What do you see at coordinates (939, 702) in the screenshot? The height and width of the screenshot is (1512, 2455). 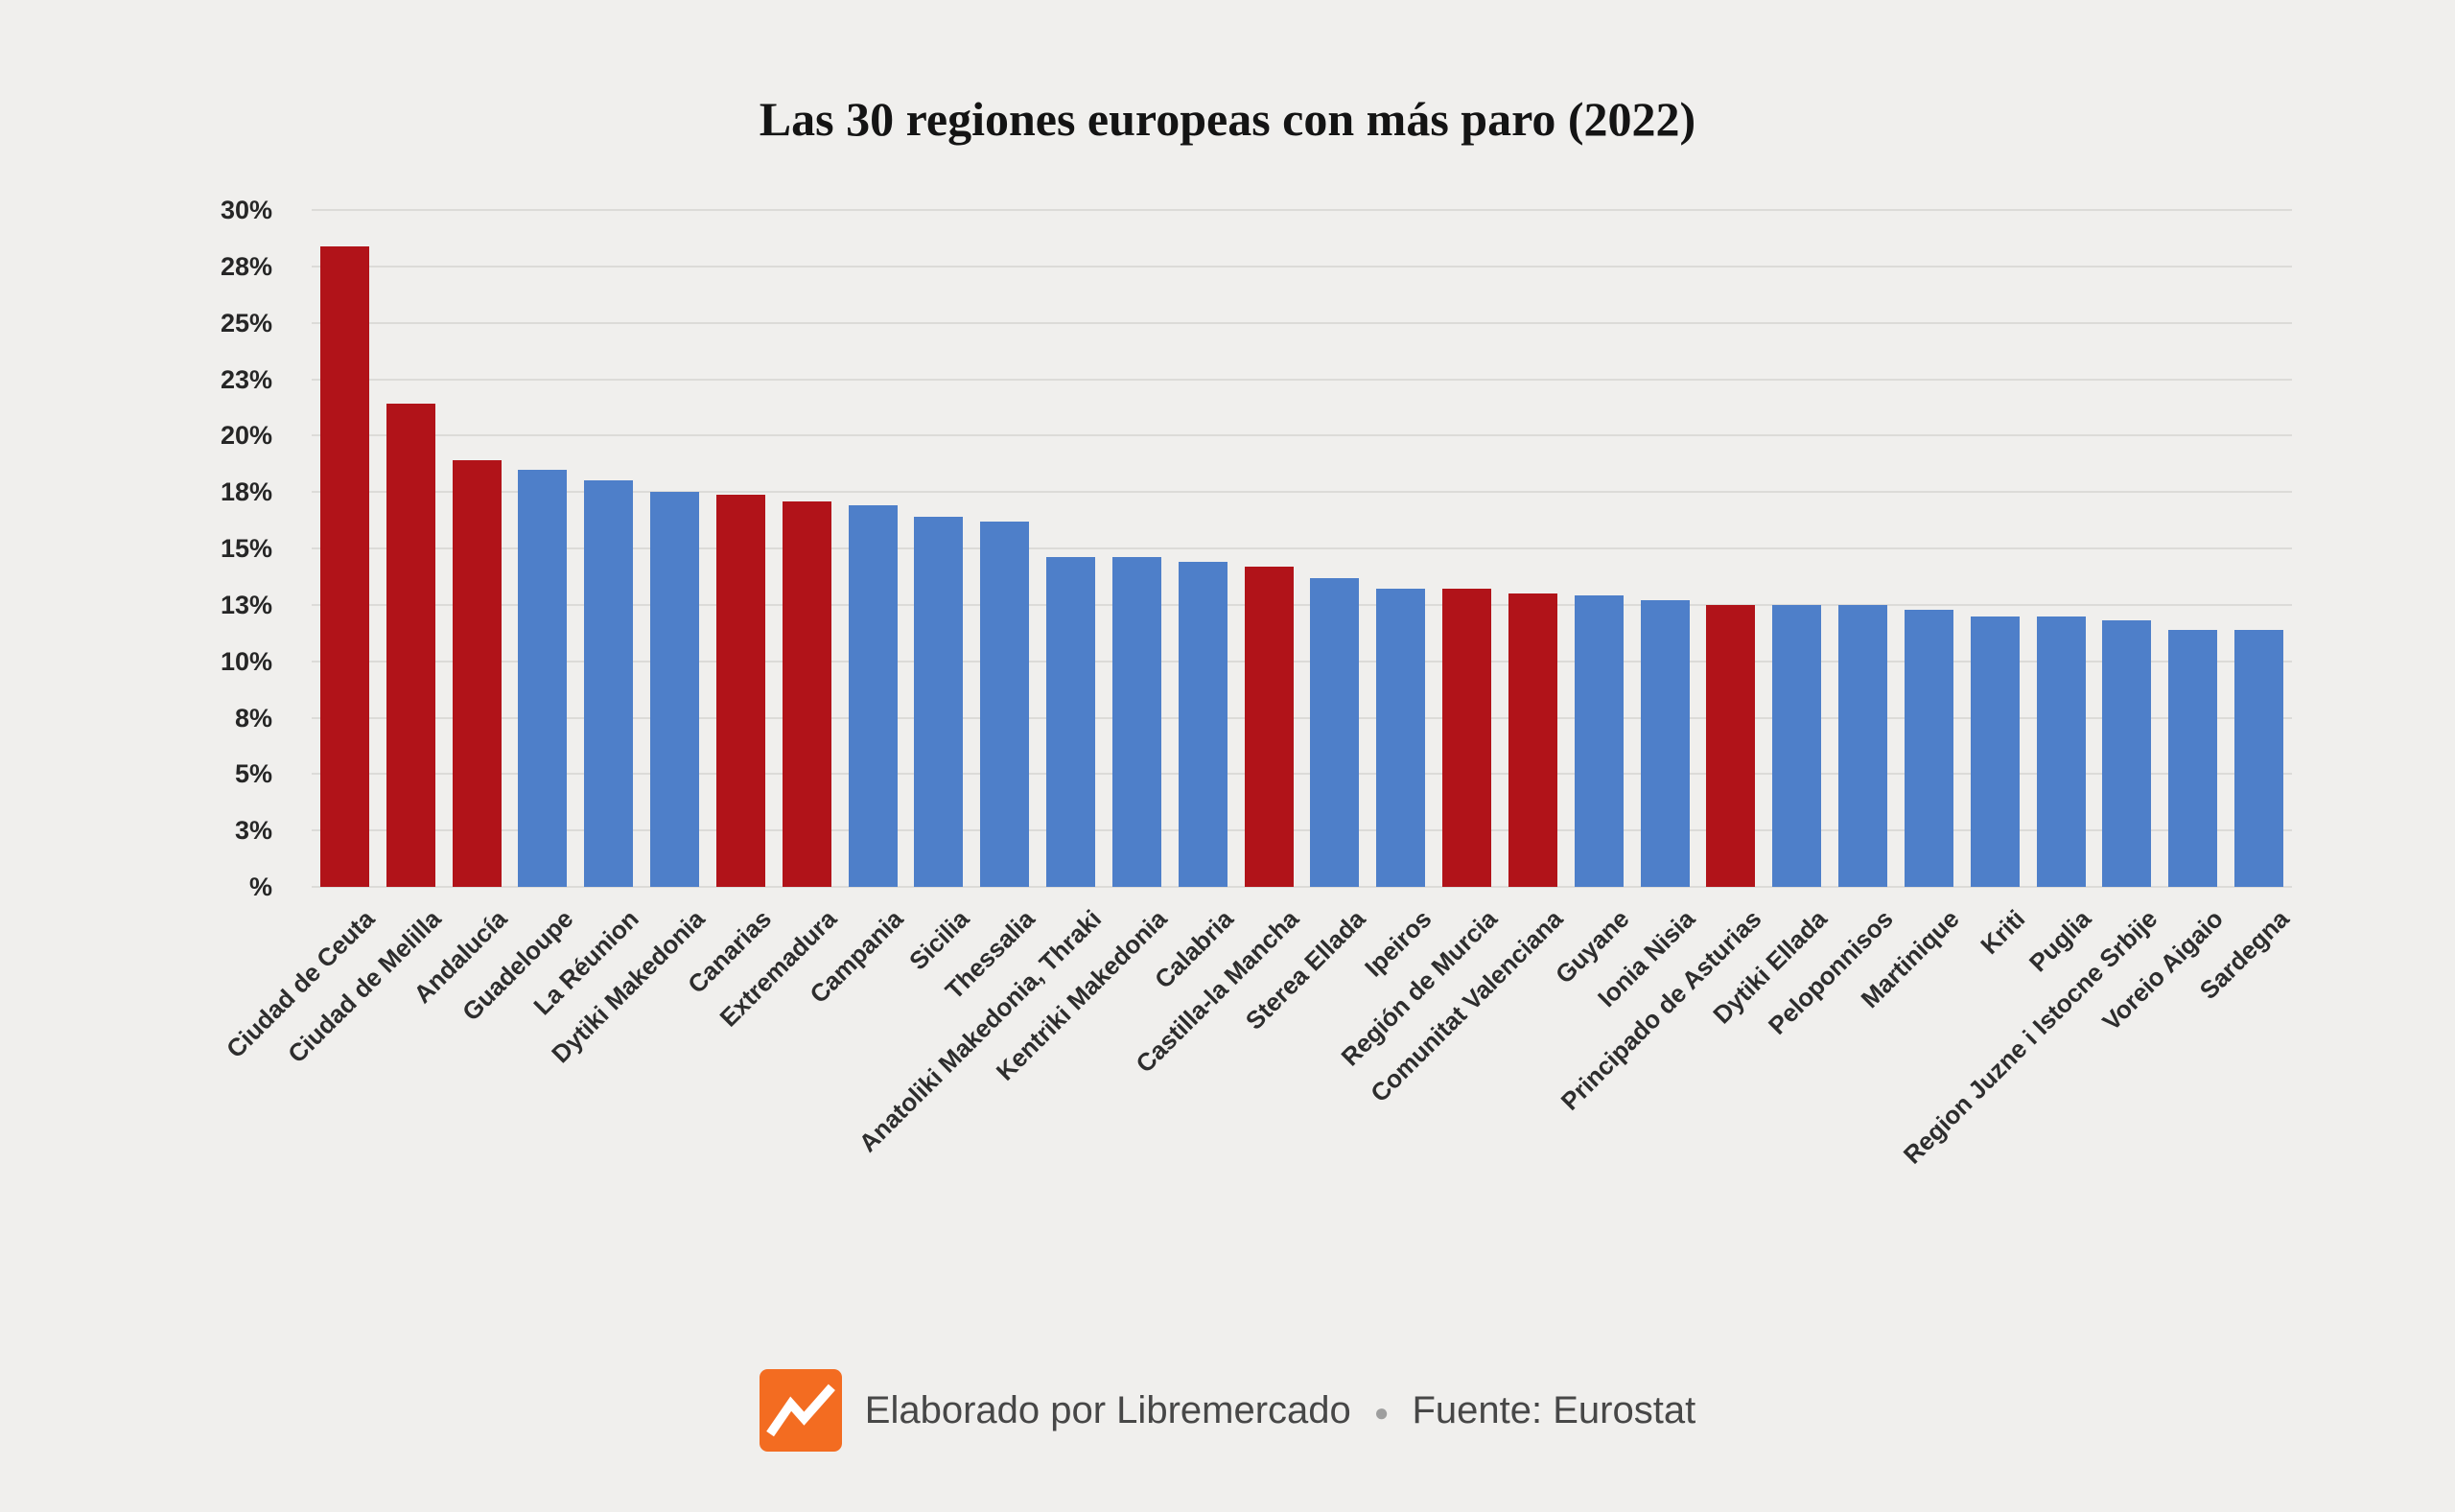 I see `bar-sicilia` at bounding box center [939, 702].